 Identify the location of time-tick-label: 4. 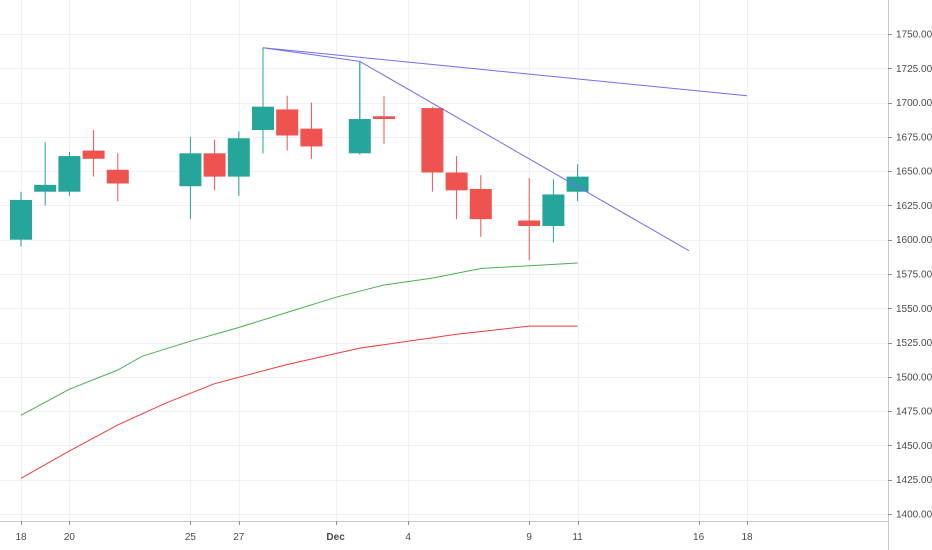
(408, 537).